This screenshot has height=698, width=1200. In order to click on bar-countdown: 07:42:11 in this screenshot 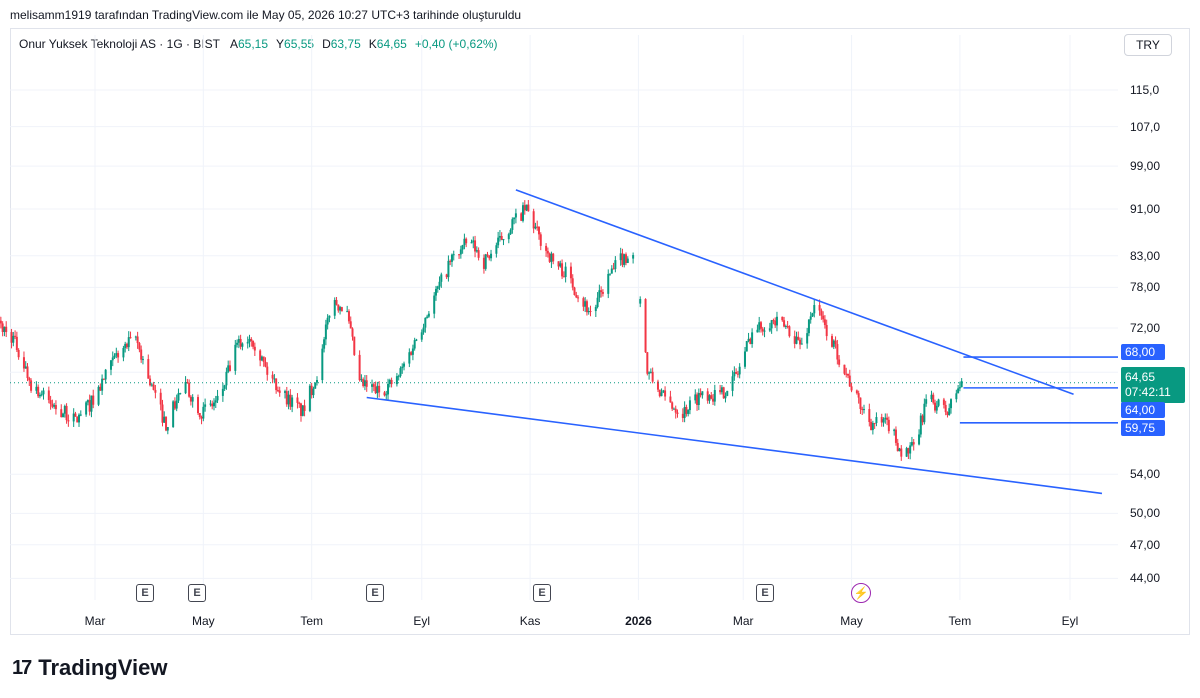, I will do `click(1148, 392)`.